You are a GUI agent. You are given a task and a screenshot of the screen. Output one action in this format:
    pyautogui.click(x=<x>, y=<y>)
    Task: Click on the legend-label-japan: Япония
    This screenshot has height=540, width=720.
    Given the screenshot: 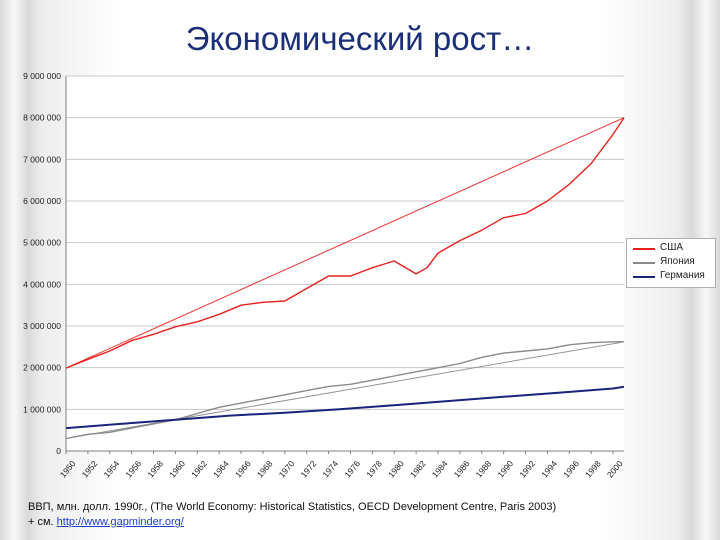 What is the action you would take?
    pyautogui.click(x=677, y=261)
    